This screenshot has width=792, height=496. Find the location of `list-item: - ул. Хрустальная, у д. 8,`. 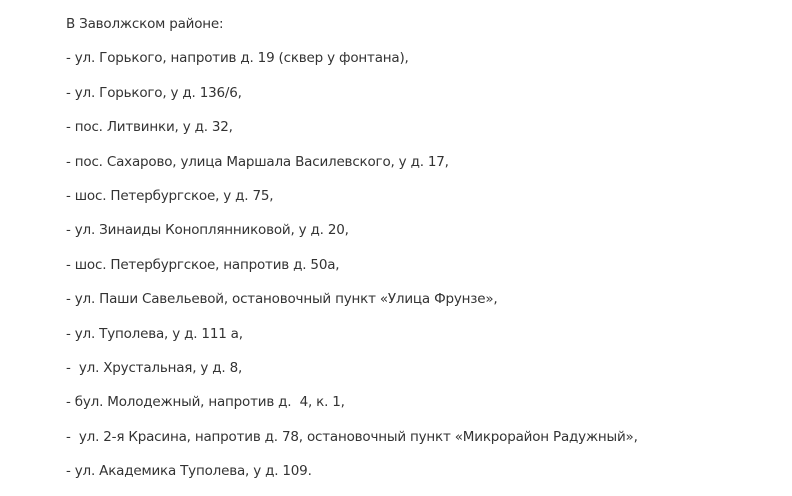

list-item: - ул. Хрустальная, у д. 8, is located at coordinates (154, 367).